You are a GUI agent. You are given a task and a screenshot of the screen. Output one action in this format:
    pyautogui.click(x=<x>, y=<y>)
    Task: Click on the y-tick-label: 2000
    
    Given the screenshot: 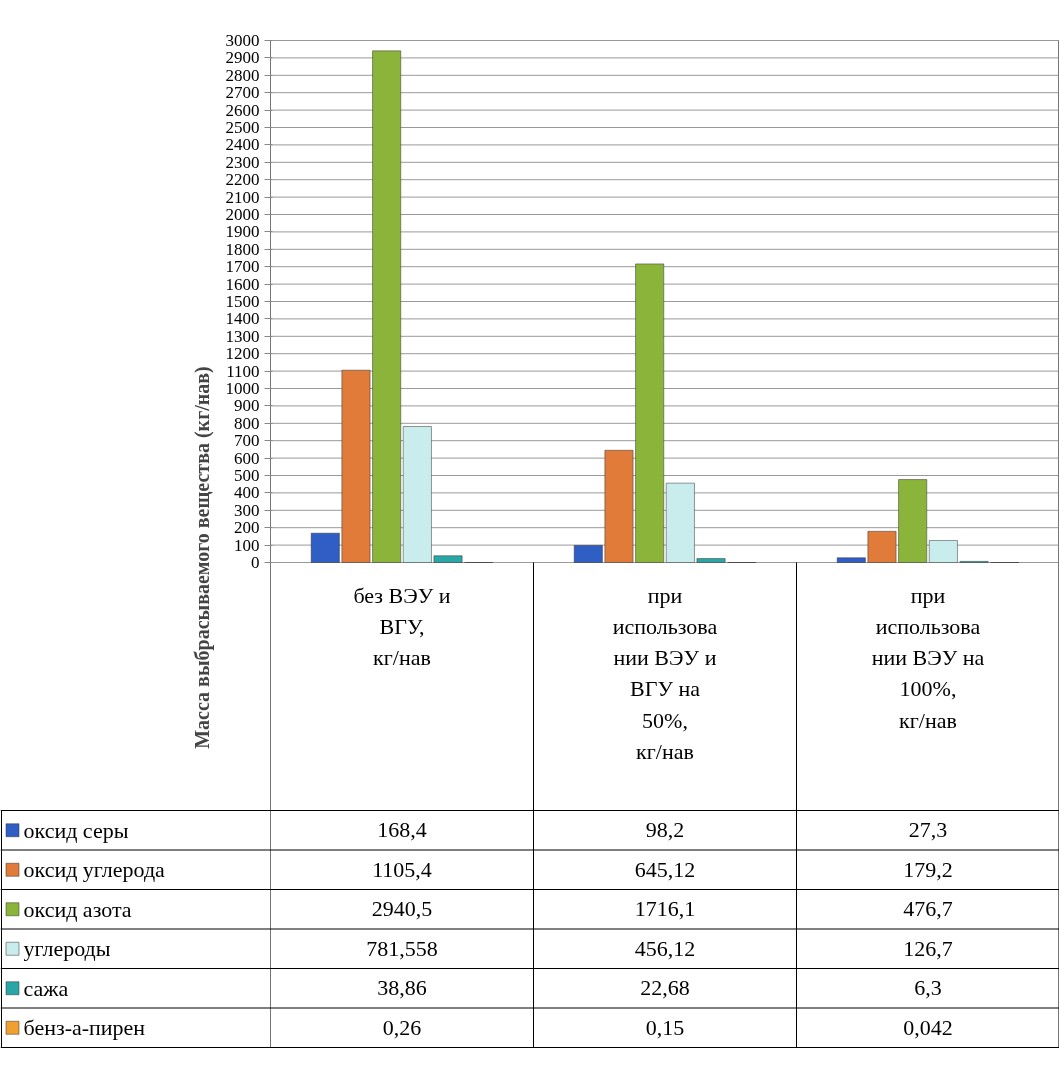 What is the action you would take?
    pyautogui.click(x=242, y=214)
    